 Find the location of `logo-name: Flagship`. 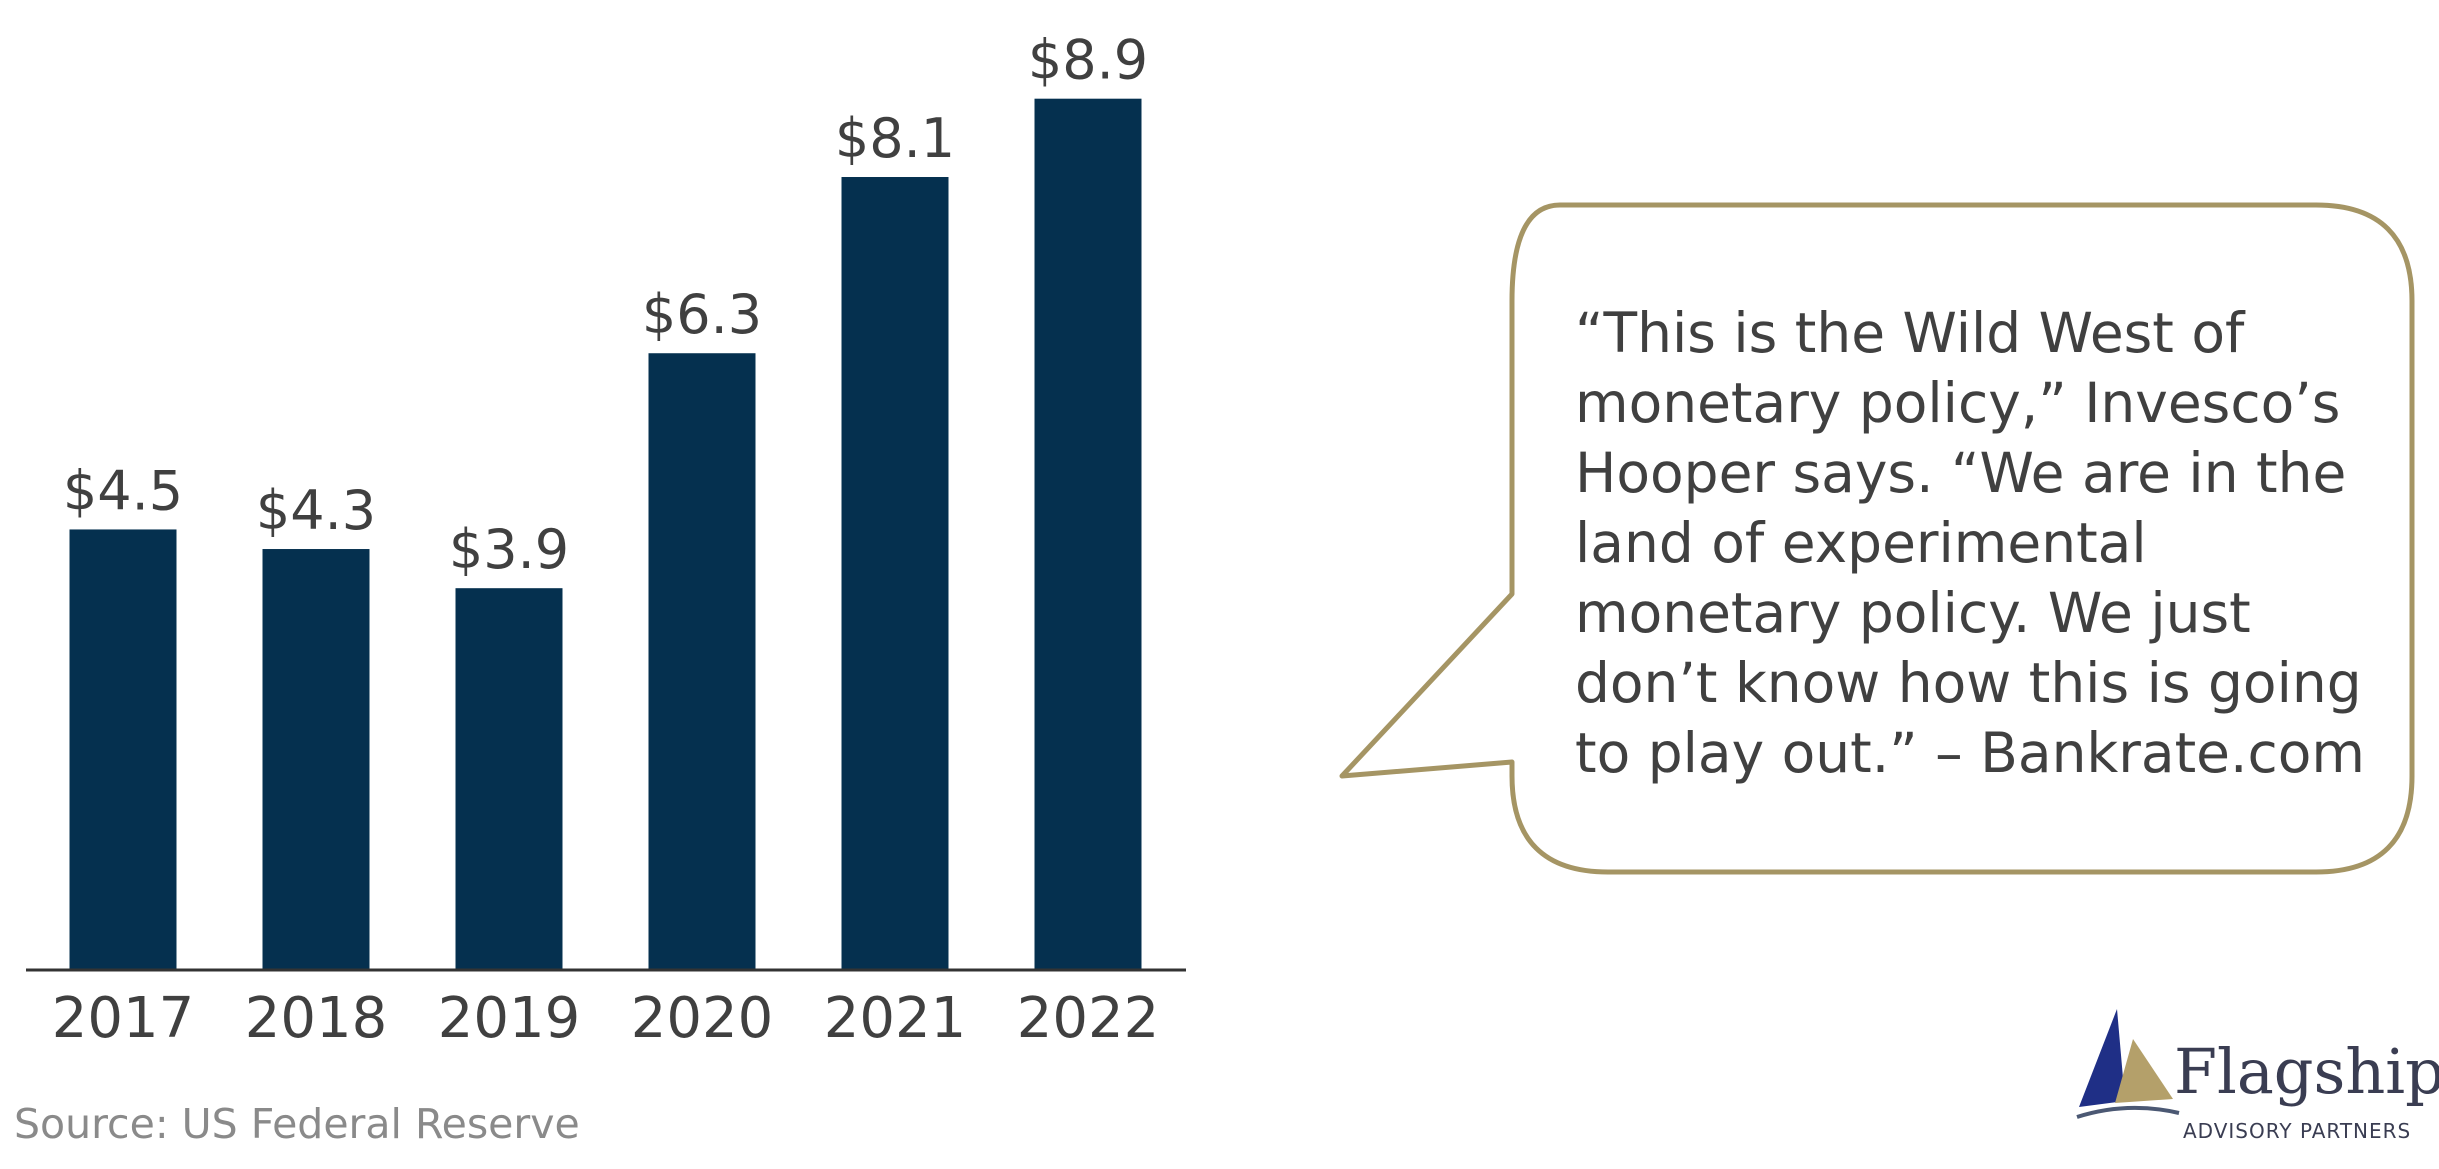

logo-name: Flagship is located at coordinates (2306, 1071).